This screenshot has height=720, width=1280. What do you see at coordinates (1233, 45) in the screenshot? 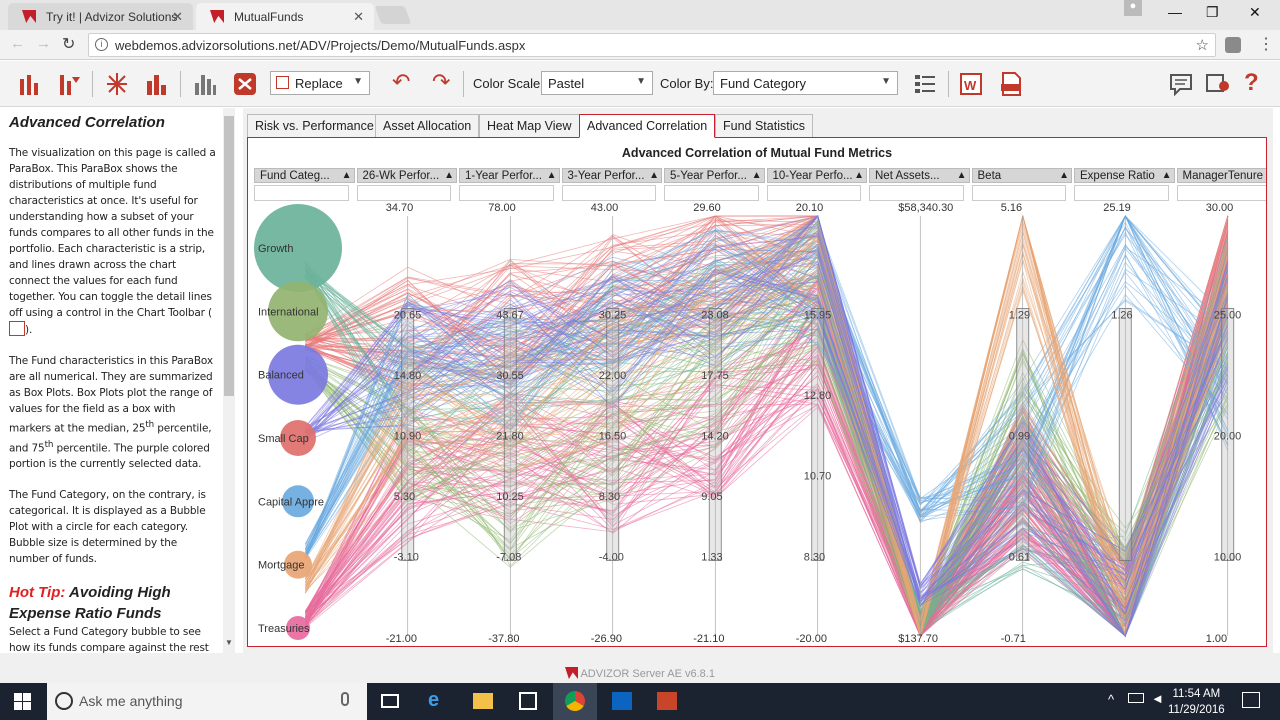
I see `extension-icon` at bounding box center [1233, 45].